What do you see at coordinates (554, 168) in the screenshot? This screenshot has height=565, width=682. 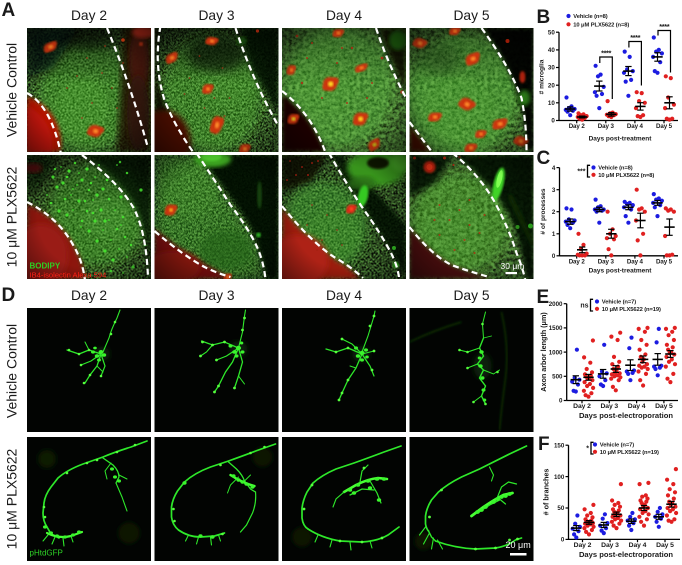 I see `svg-text: 4` at bounding box center [554, 168].